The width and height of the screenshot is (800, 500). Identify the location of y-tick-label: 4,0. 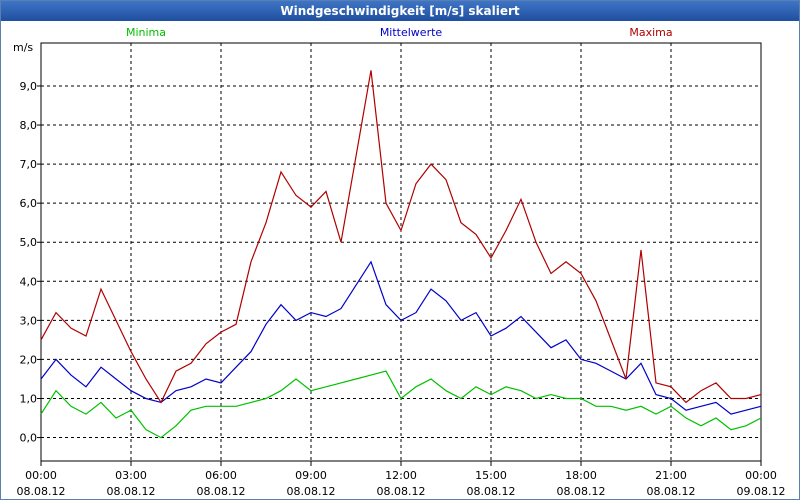
(29, 281).